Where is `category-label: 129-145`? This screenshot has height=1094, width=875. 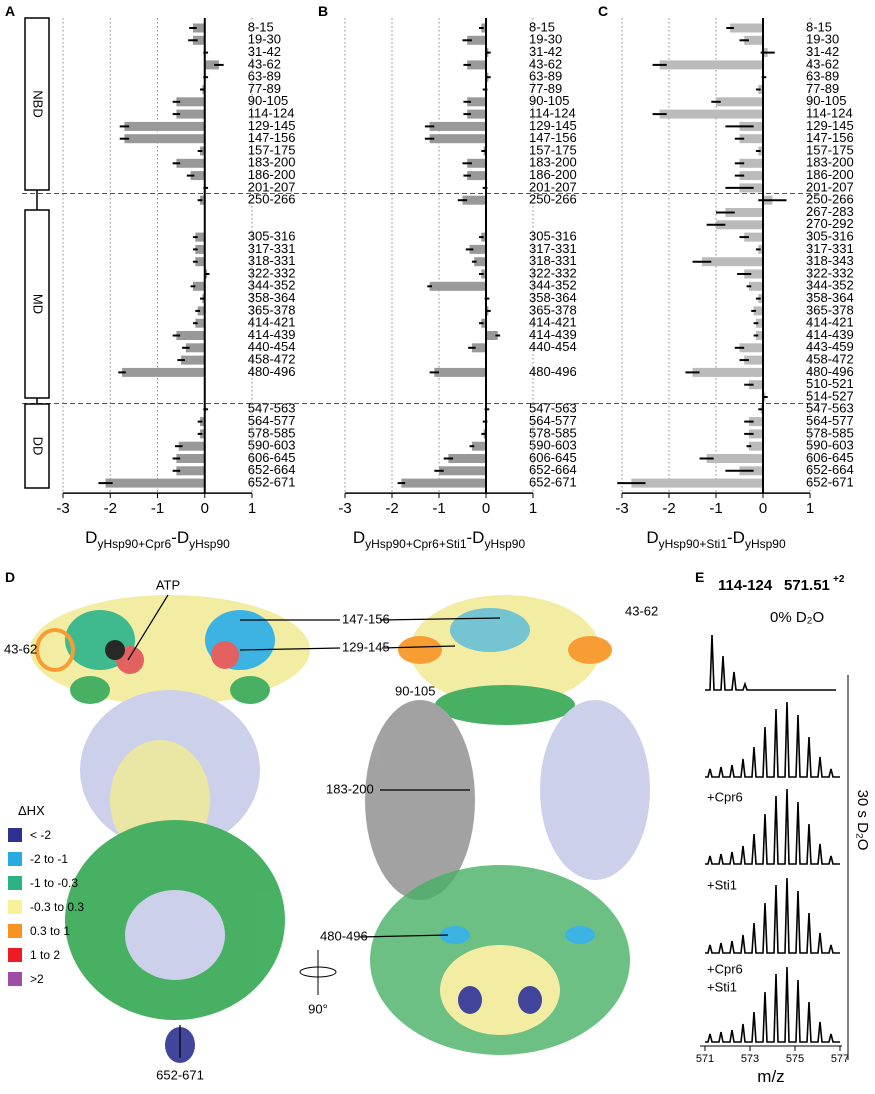 category-label: 129-145 is located at coordinates (830, 125).